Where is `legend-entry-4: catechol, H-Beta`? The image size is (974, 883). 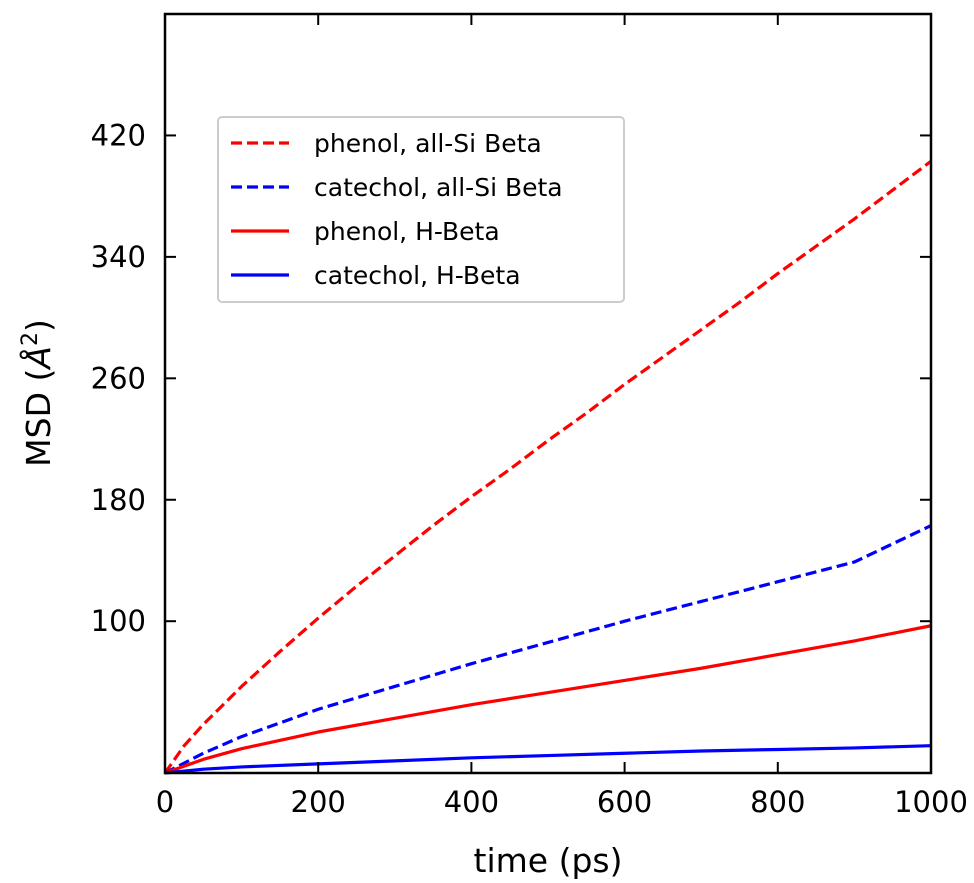
legend-entry-4: catechol, H-Beta is located at coordinates (376, 275).